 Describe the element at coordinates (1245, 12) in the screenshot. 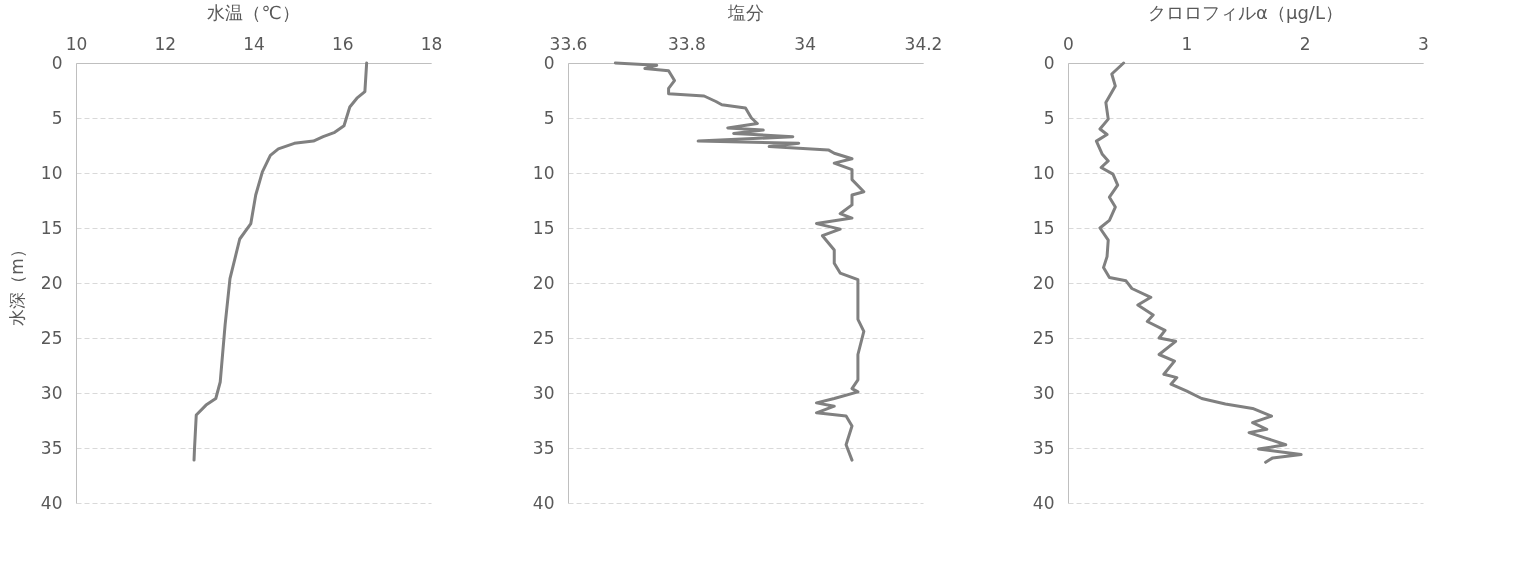

I see `chart-title: クロロフィルα（μg/L）` at that location.